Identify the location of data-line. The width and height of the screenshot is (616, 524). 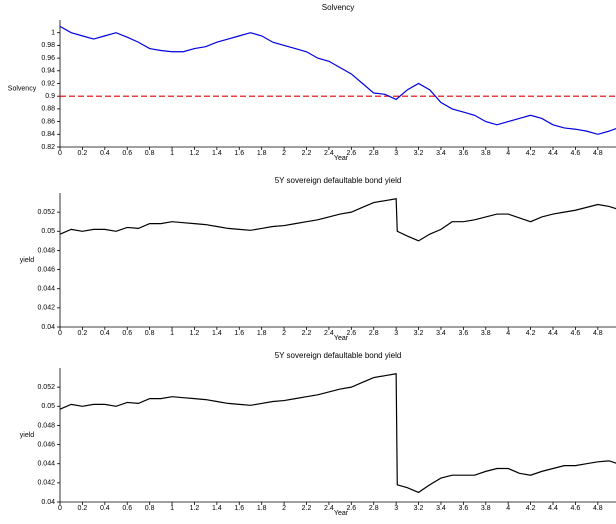
(337, 220).